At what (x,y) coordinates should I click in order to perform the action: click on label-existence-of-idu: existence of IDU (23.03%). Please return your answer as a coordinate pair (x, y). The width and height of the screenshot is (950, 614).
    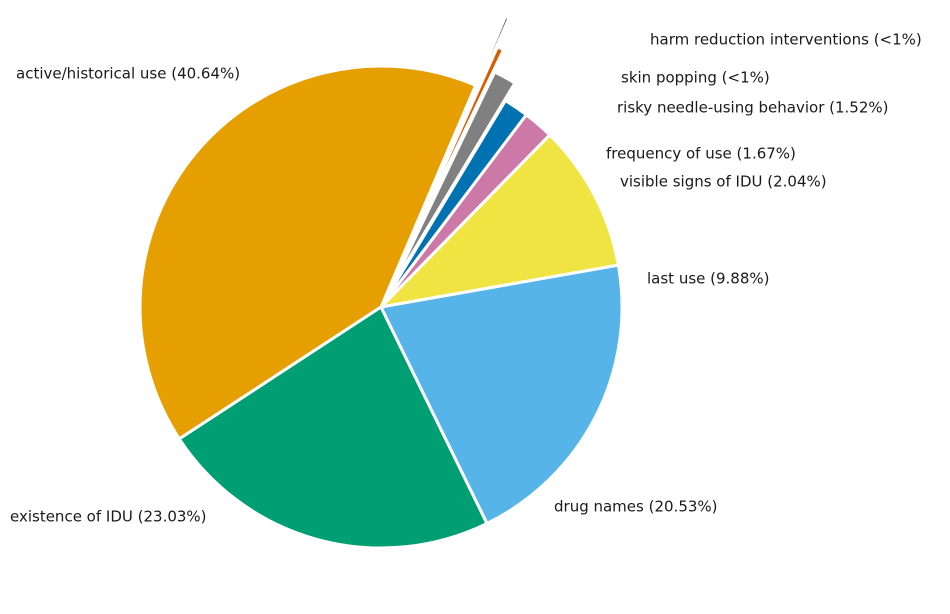
    Looking at the image, I should click on (108, 517).